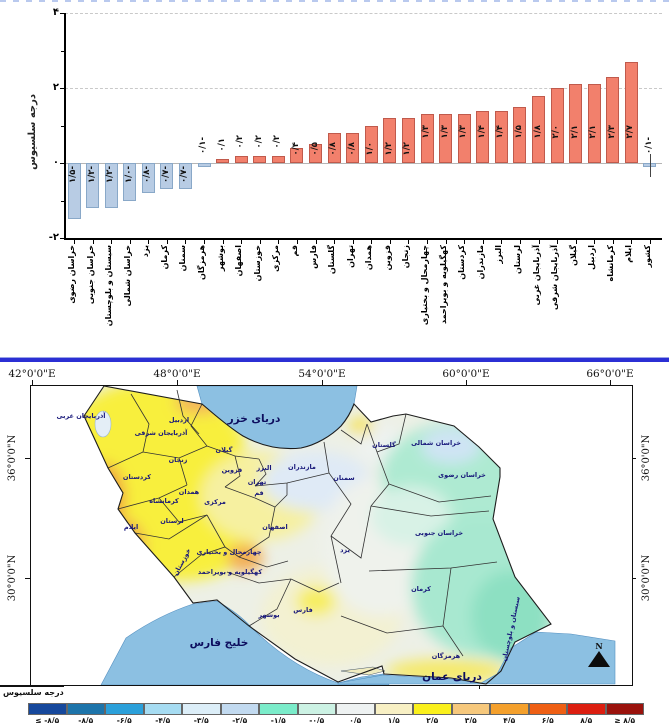 The image size is (669, 723). What do you see at coordinates (500, 132) in the screenshot?
I see `bar-value-label: ۱/۴` at bounding box center [500, 132].